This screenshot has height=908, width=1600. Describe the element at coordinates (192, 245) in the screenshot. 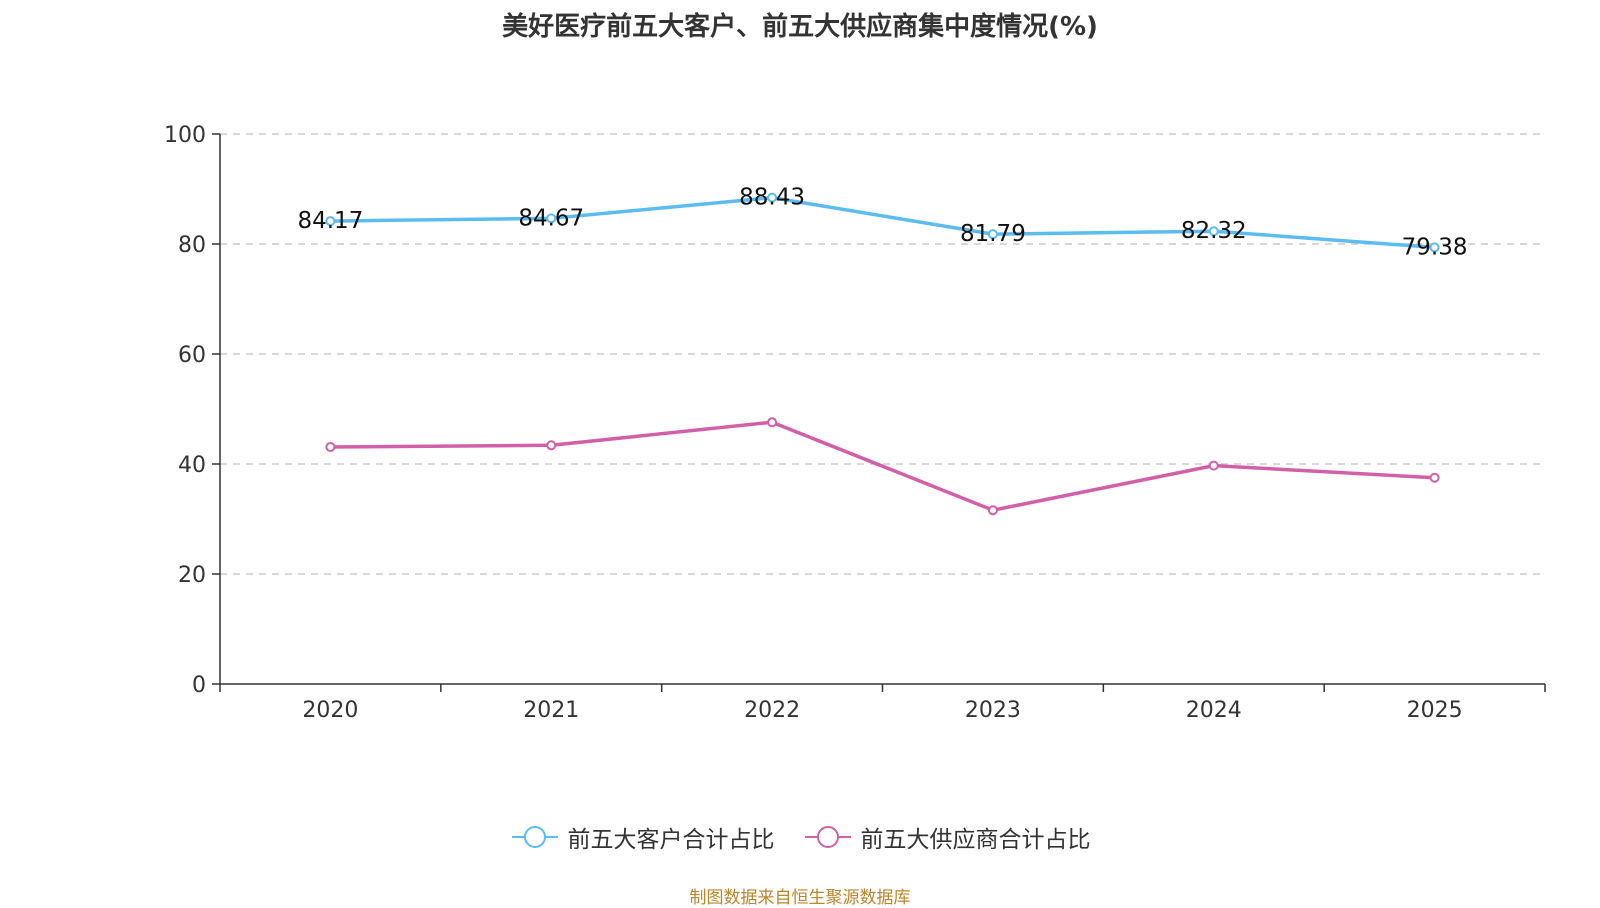

I see `y-tick-label: 80` at that location.